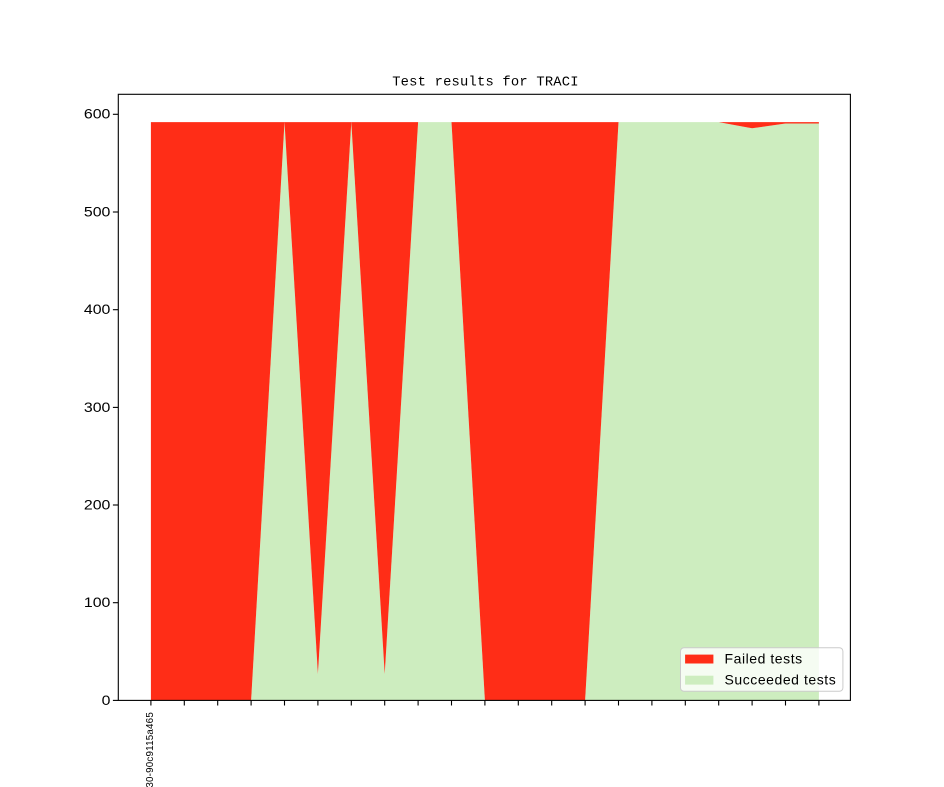 Image resolution: width=944 pixels, height=787 pixels. Describe the element at coordinates (485, 83) in the screenshot. I see `svg-text: Test results for TRACI` at that location.